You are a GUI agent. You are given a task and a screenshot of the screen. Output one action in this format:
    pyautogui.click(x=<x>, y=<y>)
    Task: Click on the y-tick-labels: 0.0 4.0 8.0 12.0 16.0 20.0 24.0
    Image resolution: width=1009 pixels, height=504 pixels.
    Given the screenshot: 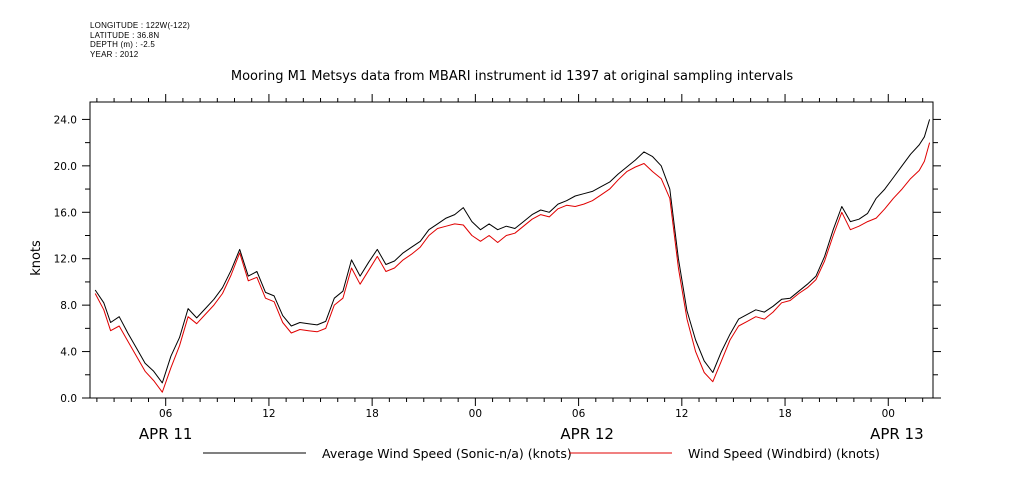 What is the action you would take?
    pyautogui.click(x=65, y=259)
    